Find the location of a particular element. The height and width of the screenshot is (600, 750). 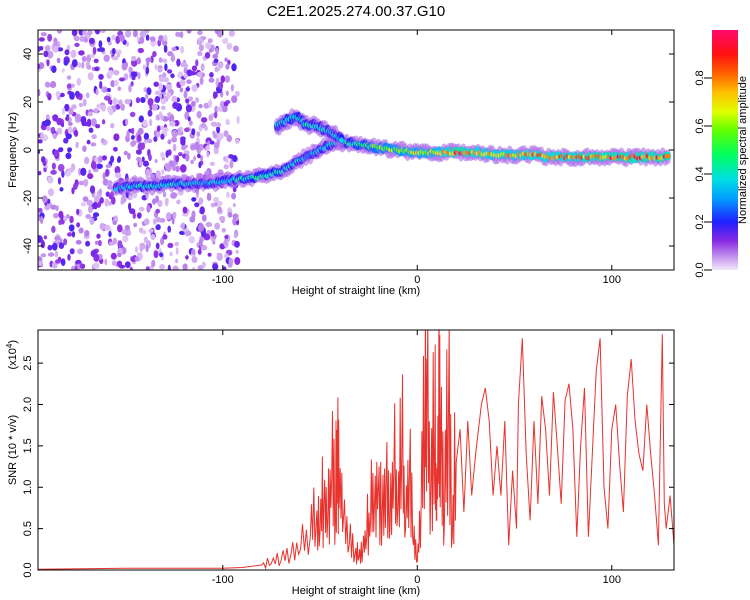

spectrogram-y-axis-label: Frequency (Hz) is located at coordinates (13, 150).